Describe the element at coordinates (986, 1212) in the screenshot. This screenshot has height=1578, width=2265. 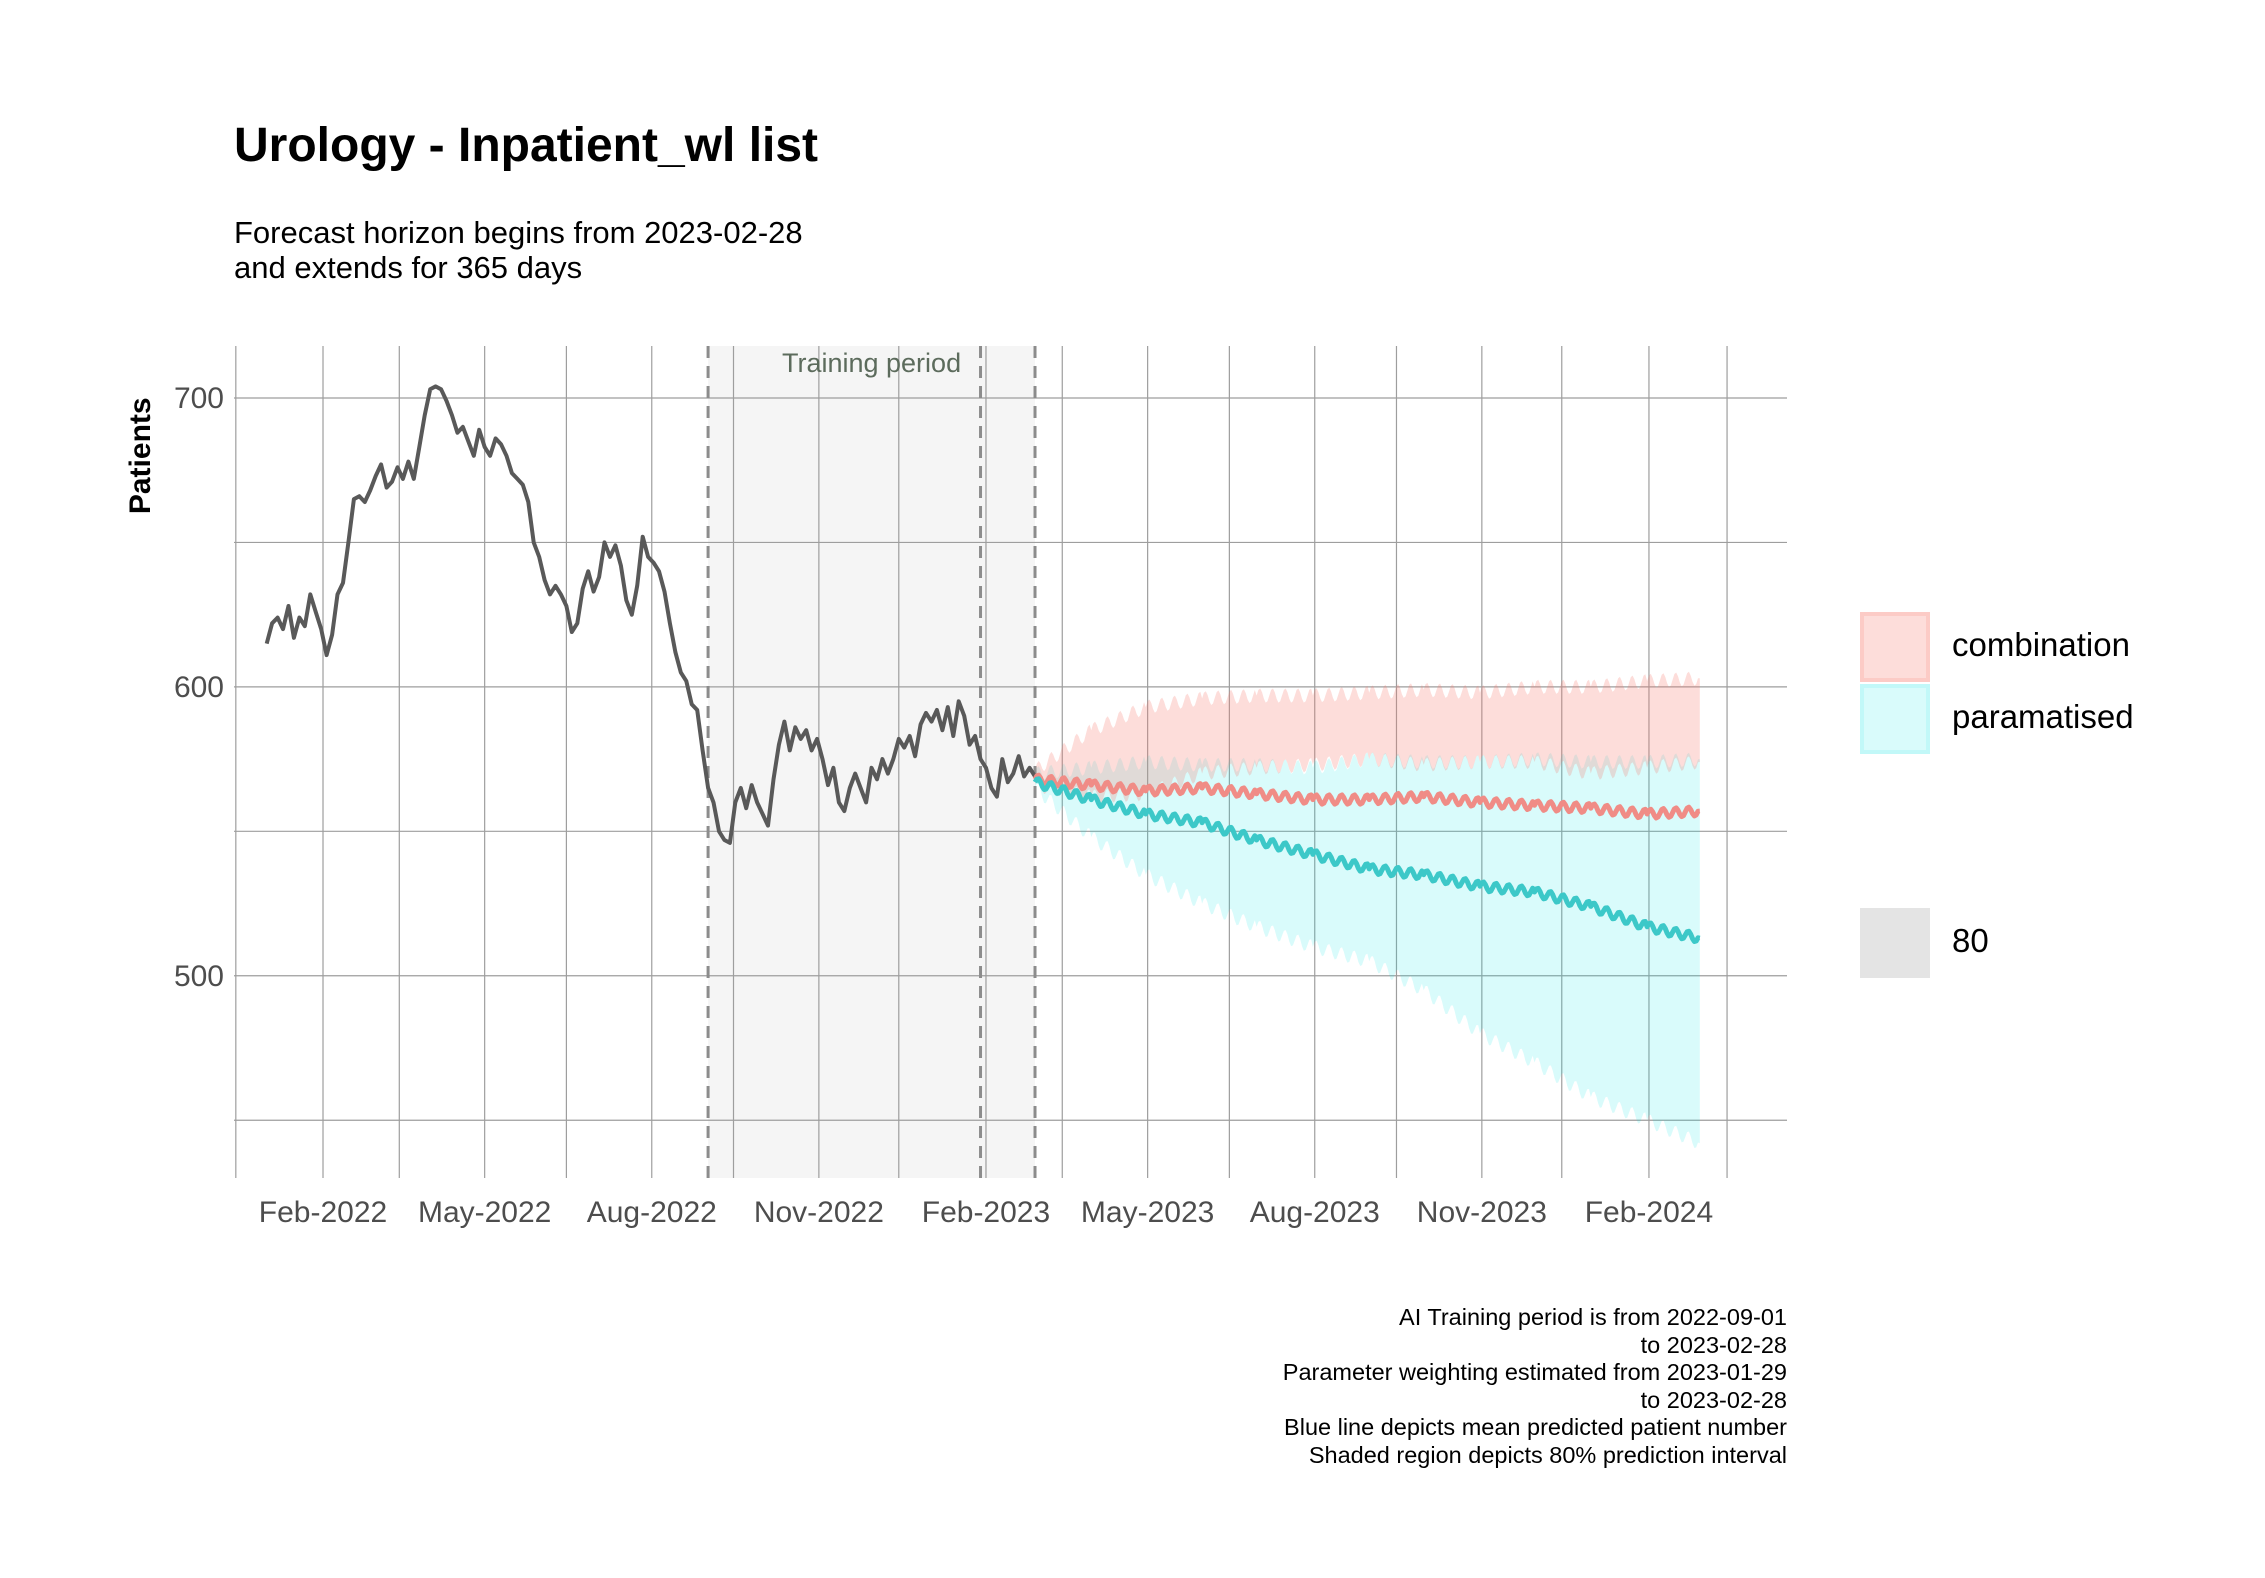
I see `x-tick-label: Feb-2023` at that location.